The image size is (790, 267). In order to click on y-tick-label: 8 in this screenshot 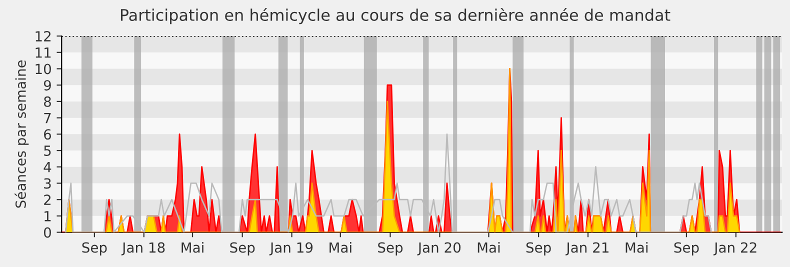, I will do `click(47, 101)`.